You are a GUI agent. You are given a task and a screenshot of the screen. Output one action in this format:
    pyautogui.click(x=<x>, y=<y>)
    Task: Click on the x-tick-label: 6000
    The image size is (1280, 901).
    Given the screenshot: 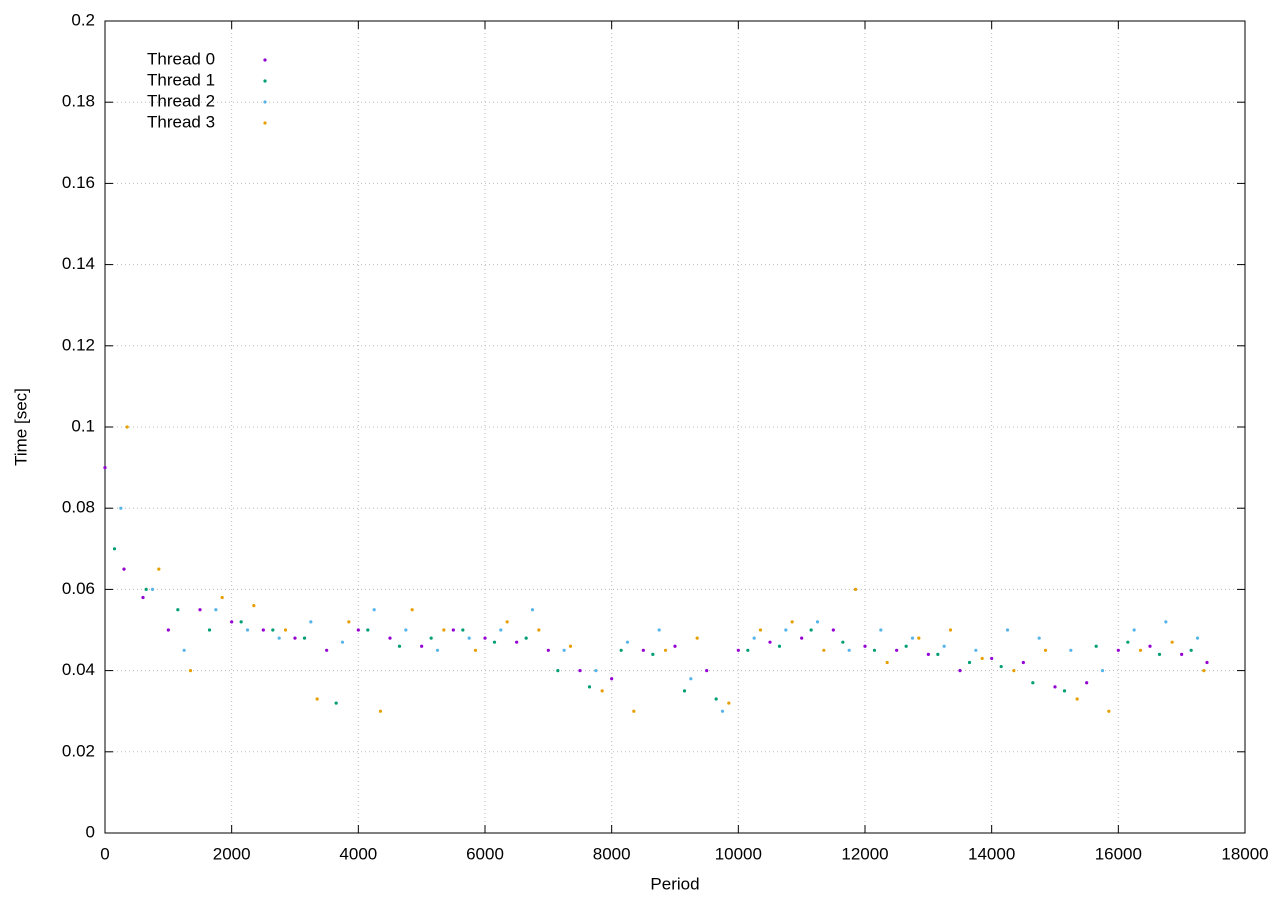 What is the action you would take?
    pyautogui.click(x=485, y=853)
    